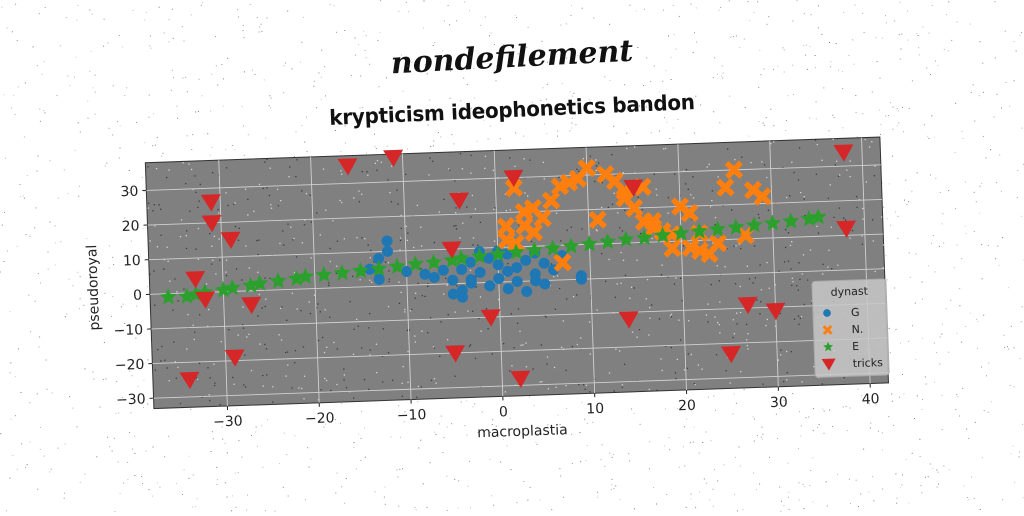 Image resolution: width=1024 pixels, height=516 pixels. What do you see at coordinates (131, 399) in the screenshot?
I see `y-tick-label: −30` at bounding box center [131, 399].